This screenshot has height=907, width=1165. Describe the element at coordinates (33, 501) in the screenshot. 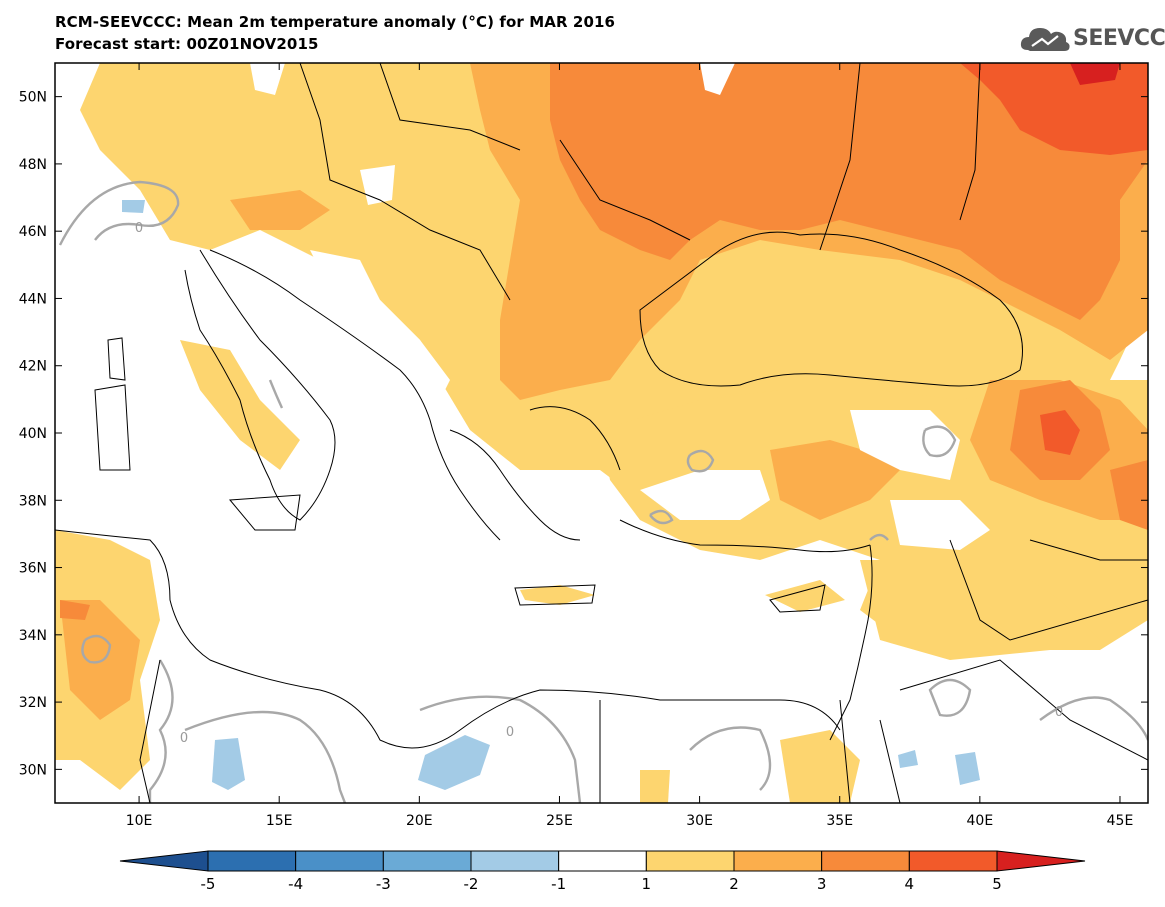

I see `lat-tick-label: 38N` at that location.